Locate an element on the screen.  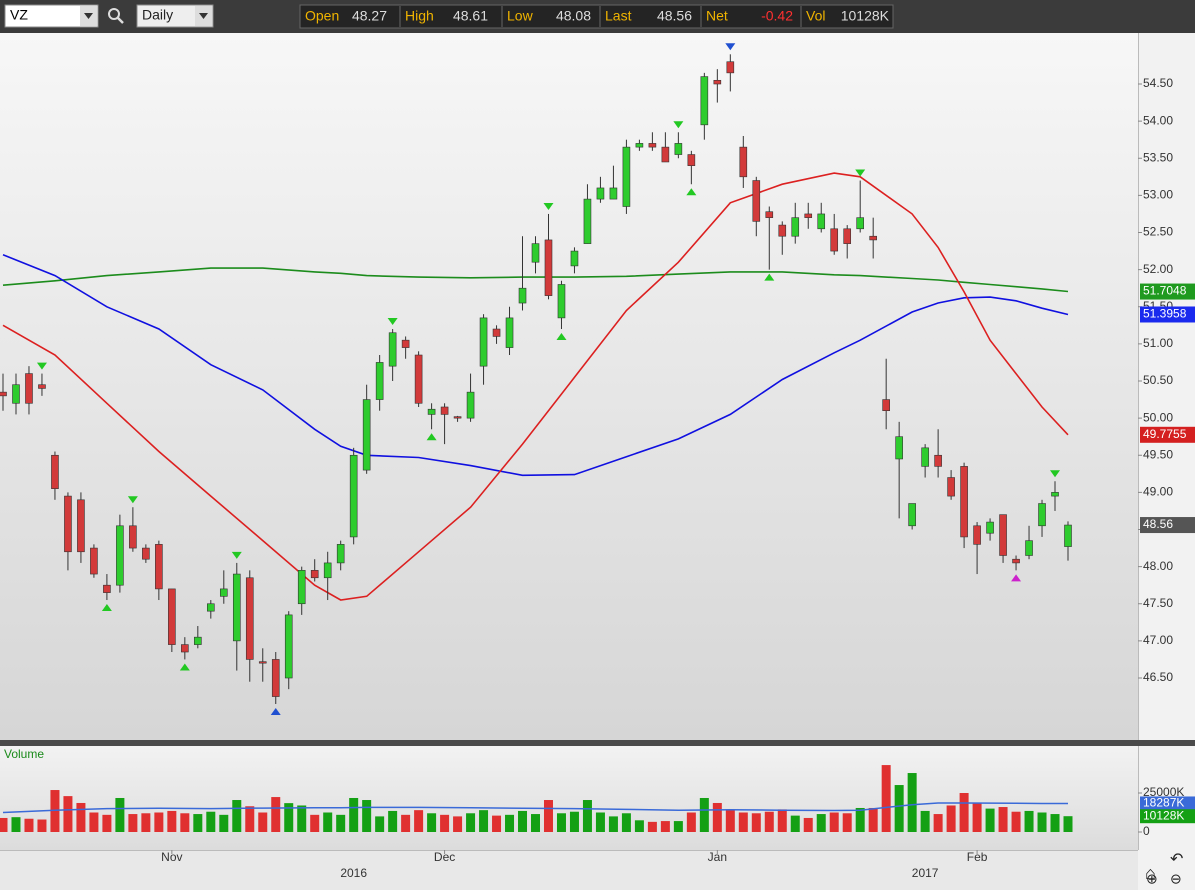
dropdown-arrow is located at coordinates (203, 16).